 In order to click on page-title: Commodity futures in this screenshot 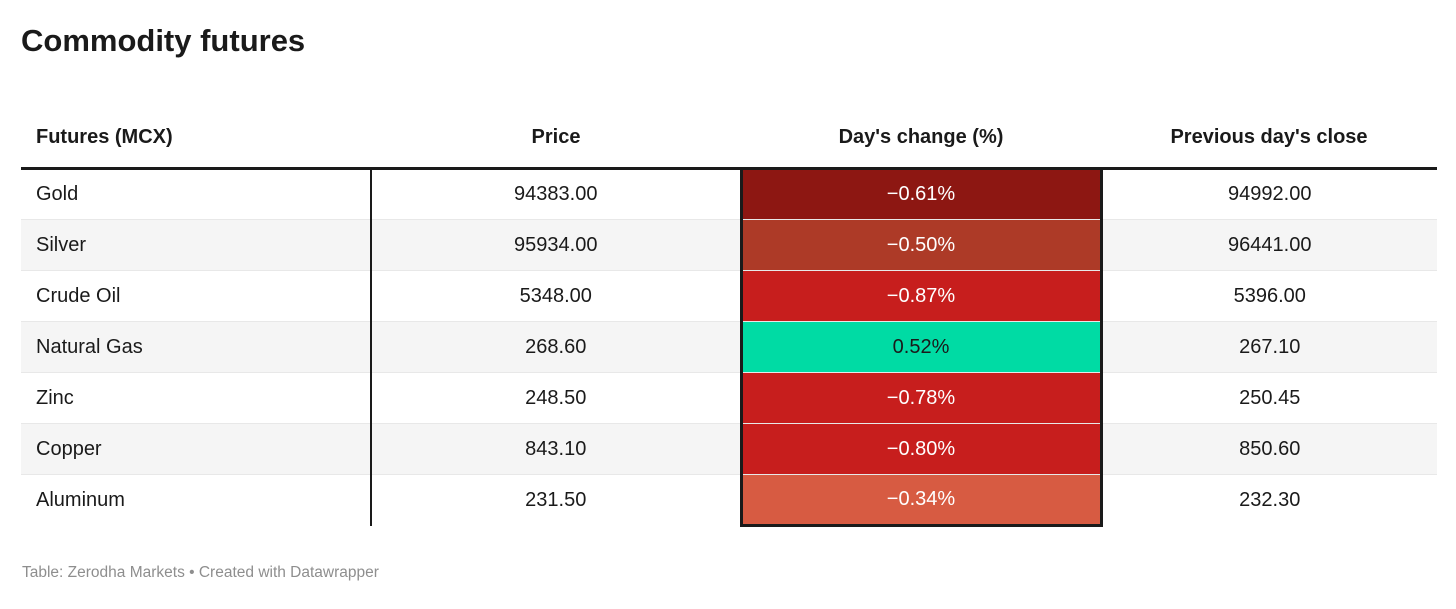, I will do `click(163, 40)`.